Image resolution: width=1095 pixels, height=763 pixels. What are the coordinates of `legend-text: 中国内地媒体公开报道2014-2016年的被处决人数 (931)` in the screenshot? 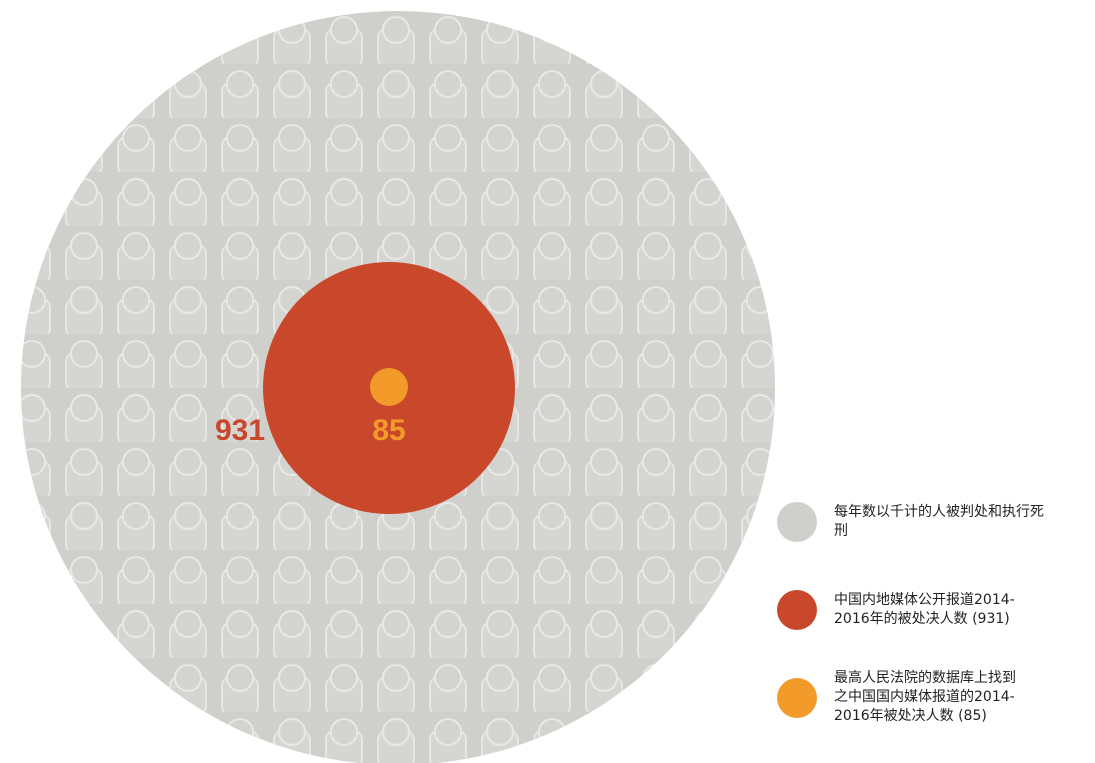 It's located at (924, 609).